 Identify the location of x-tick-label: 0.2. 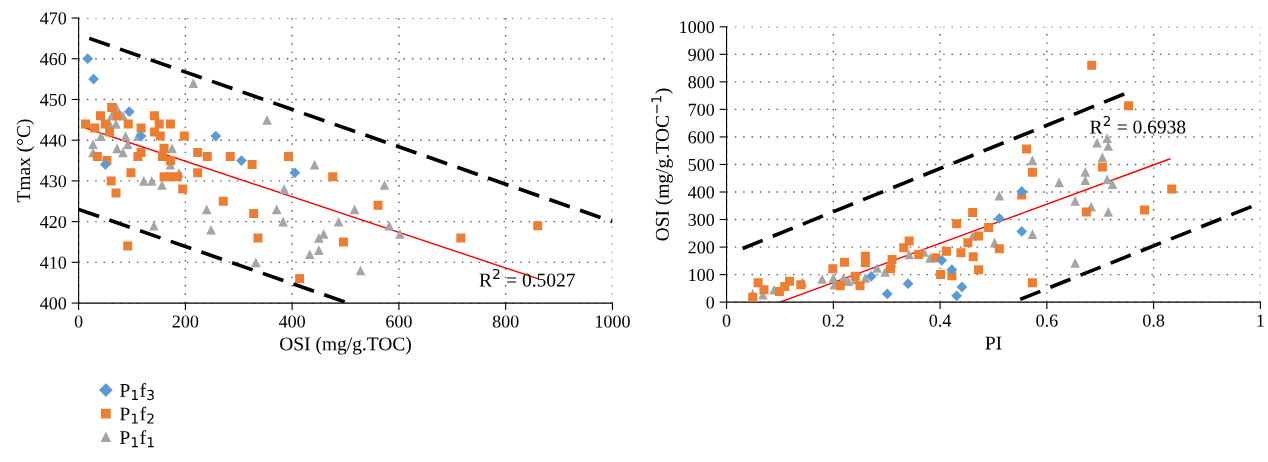
(833, 320).